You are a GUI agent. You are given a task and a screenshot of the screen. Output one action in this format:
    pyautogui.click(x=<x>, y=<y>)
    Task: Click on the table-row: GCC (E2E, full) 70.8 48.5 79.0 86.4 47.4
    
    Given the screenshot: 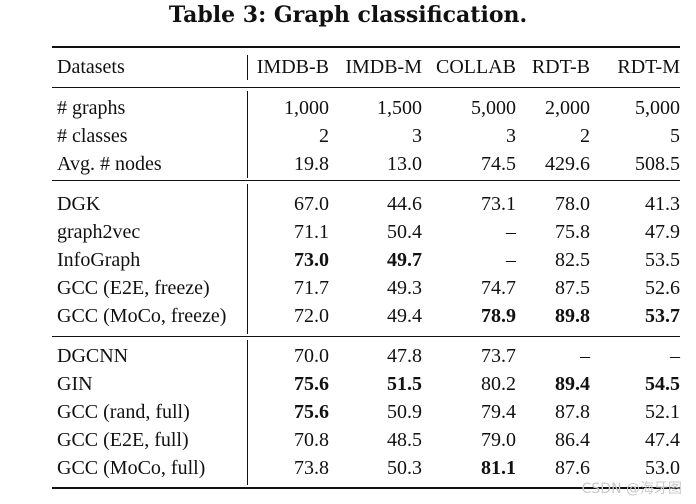 What is the action you would take?
    pyautogui.click(x=366, y=440)
    